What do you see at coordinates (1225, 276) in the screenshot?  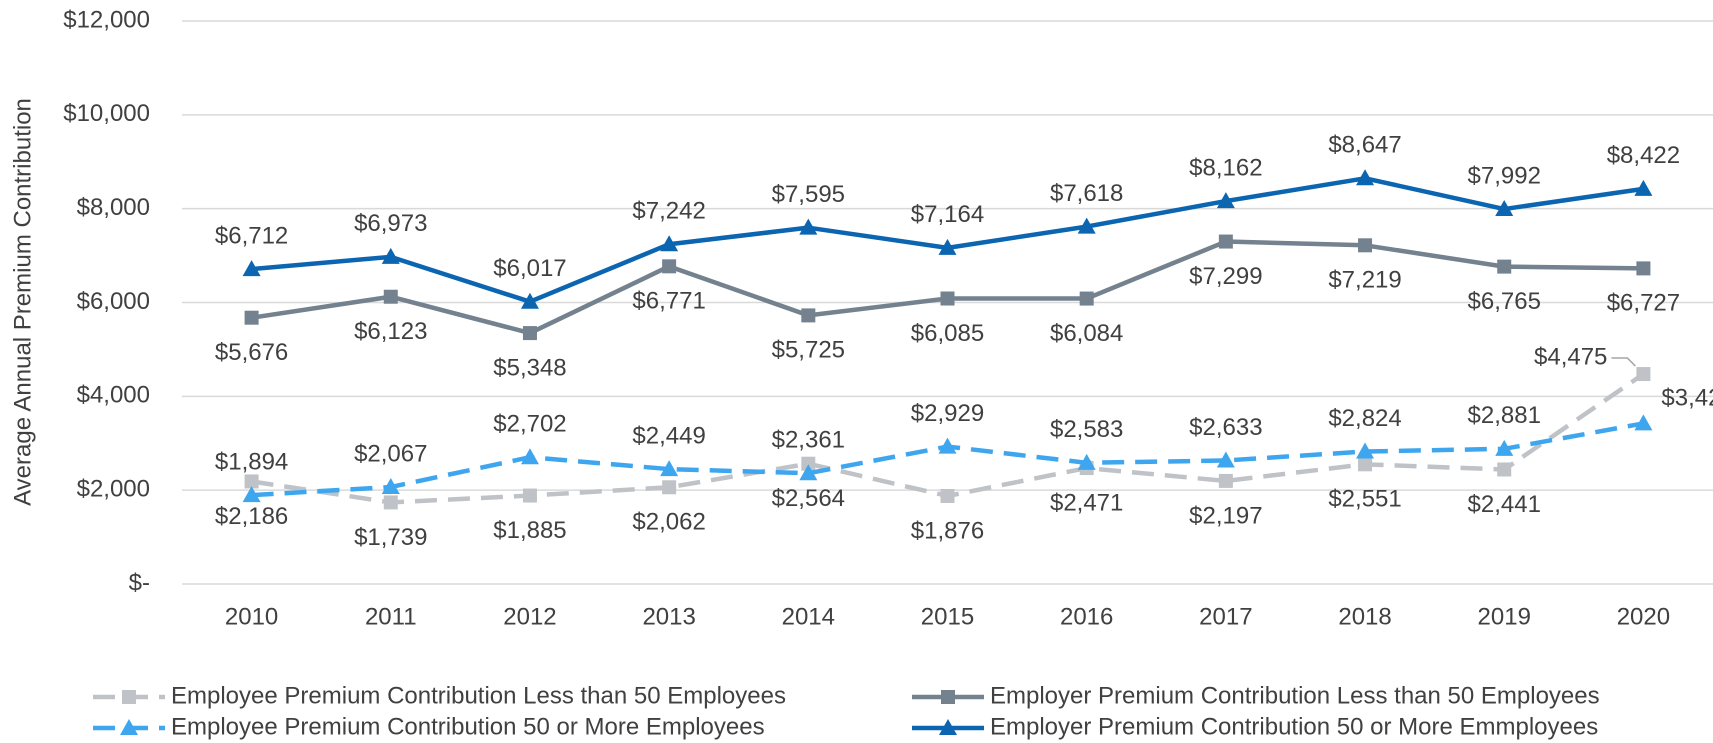 I see `data-label: $7,299` at bounding box center [1225, 276].